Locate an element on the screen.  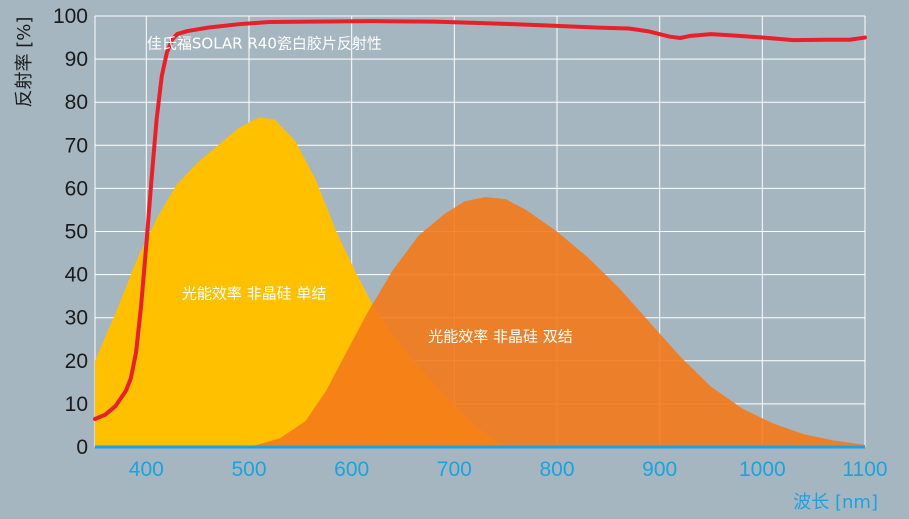
x-tick-500: 500 is located at coordinates (248, 469).